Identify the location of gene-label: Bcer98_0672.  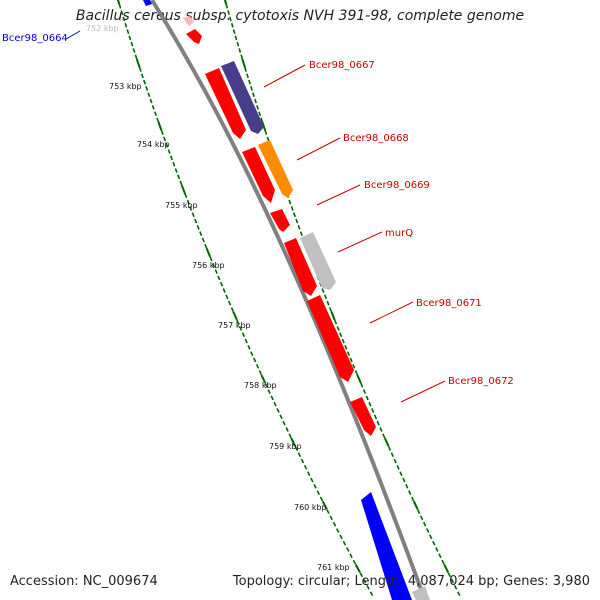
(481, 381).